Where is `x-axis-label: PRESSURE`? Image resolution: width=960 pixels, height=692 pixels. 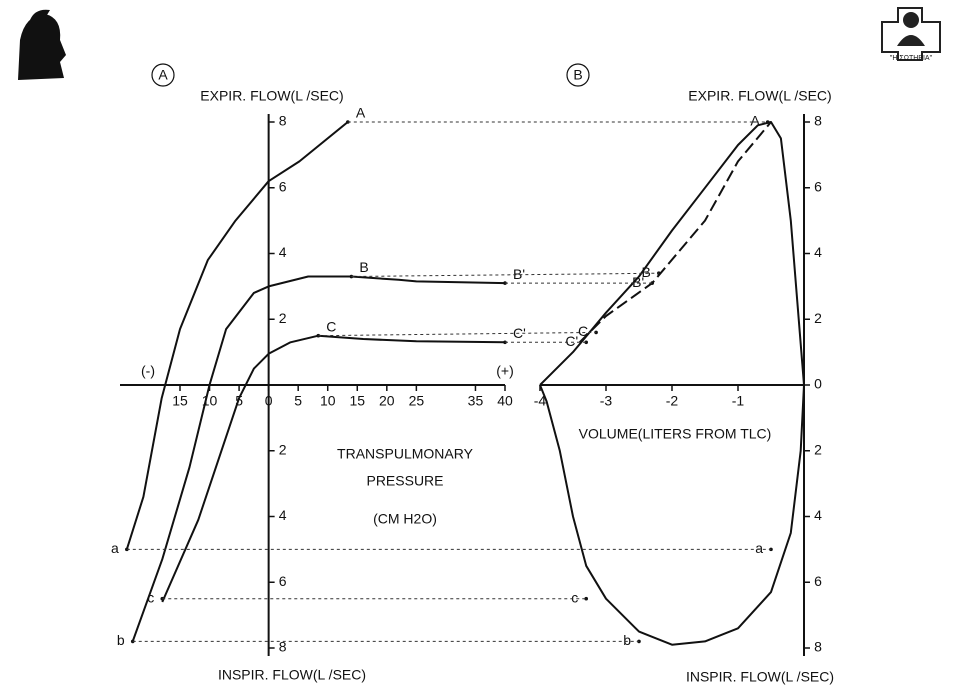 x-axis-label: PRESSURE is located at coordinates (404, 481).